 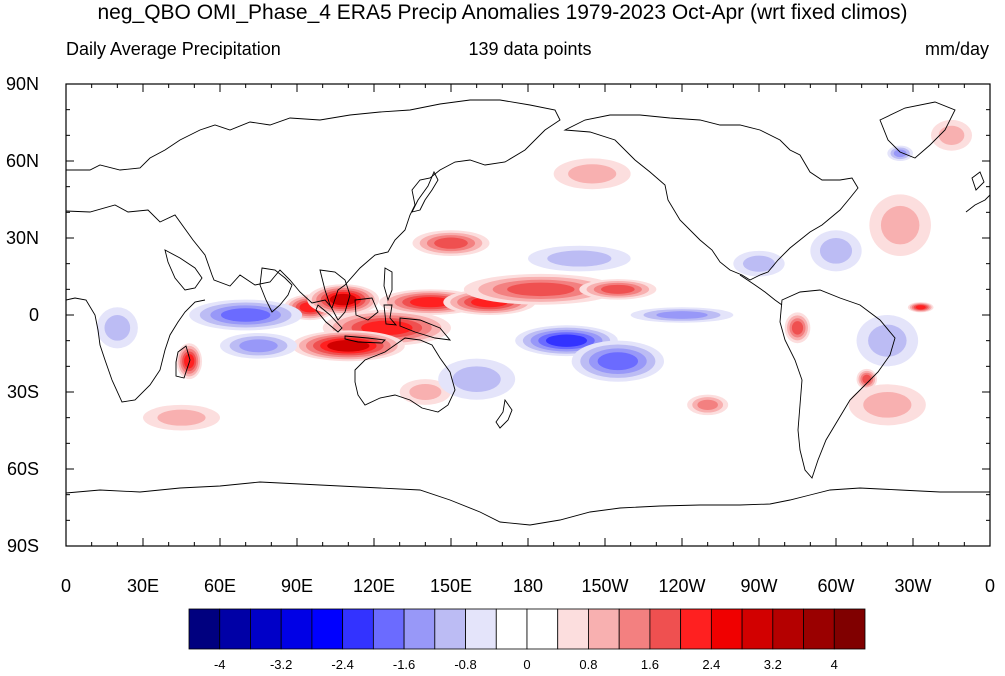 I want to click on y-axis-labels: 90N 60N 30N 0 30S 60S 90S, so click(x=22, y=315).